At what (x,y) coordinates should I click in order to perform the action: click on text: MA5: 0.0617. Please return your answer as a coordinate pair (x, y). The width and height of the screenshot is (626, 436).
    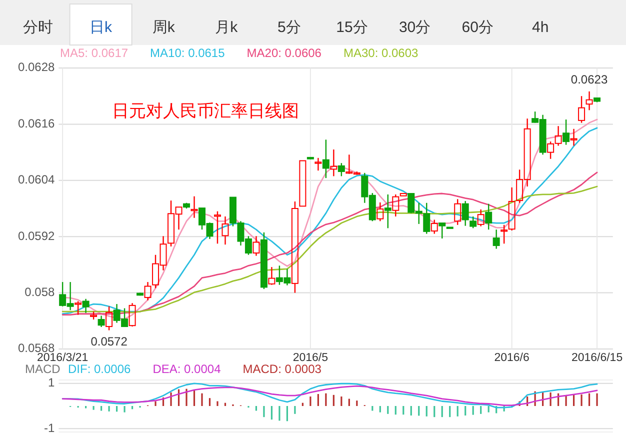
    Looking at the image, I should click on (94, 53).